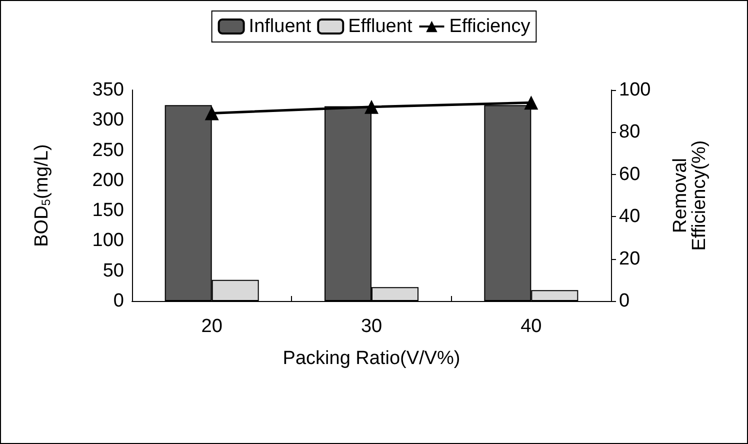  What do you see at coordinates (690, 195) in the screenshot?
I see `y2-axis-title: Removal Efficiency(%)` at bounding box center [690, 195].